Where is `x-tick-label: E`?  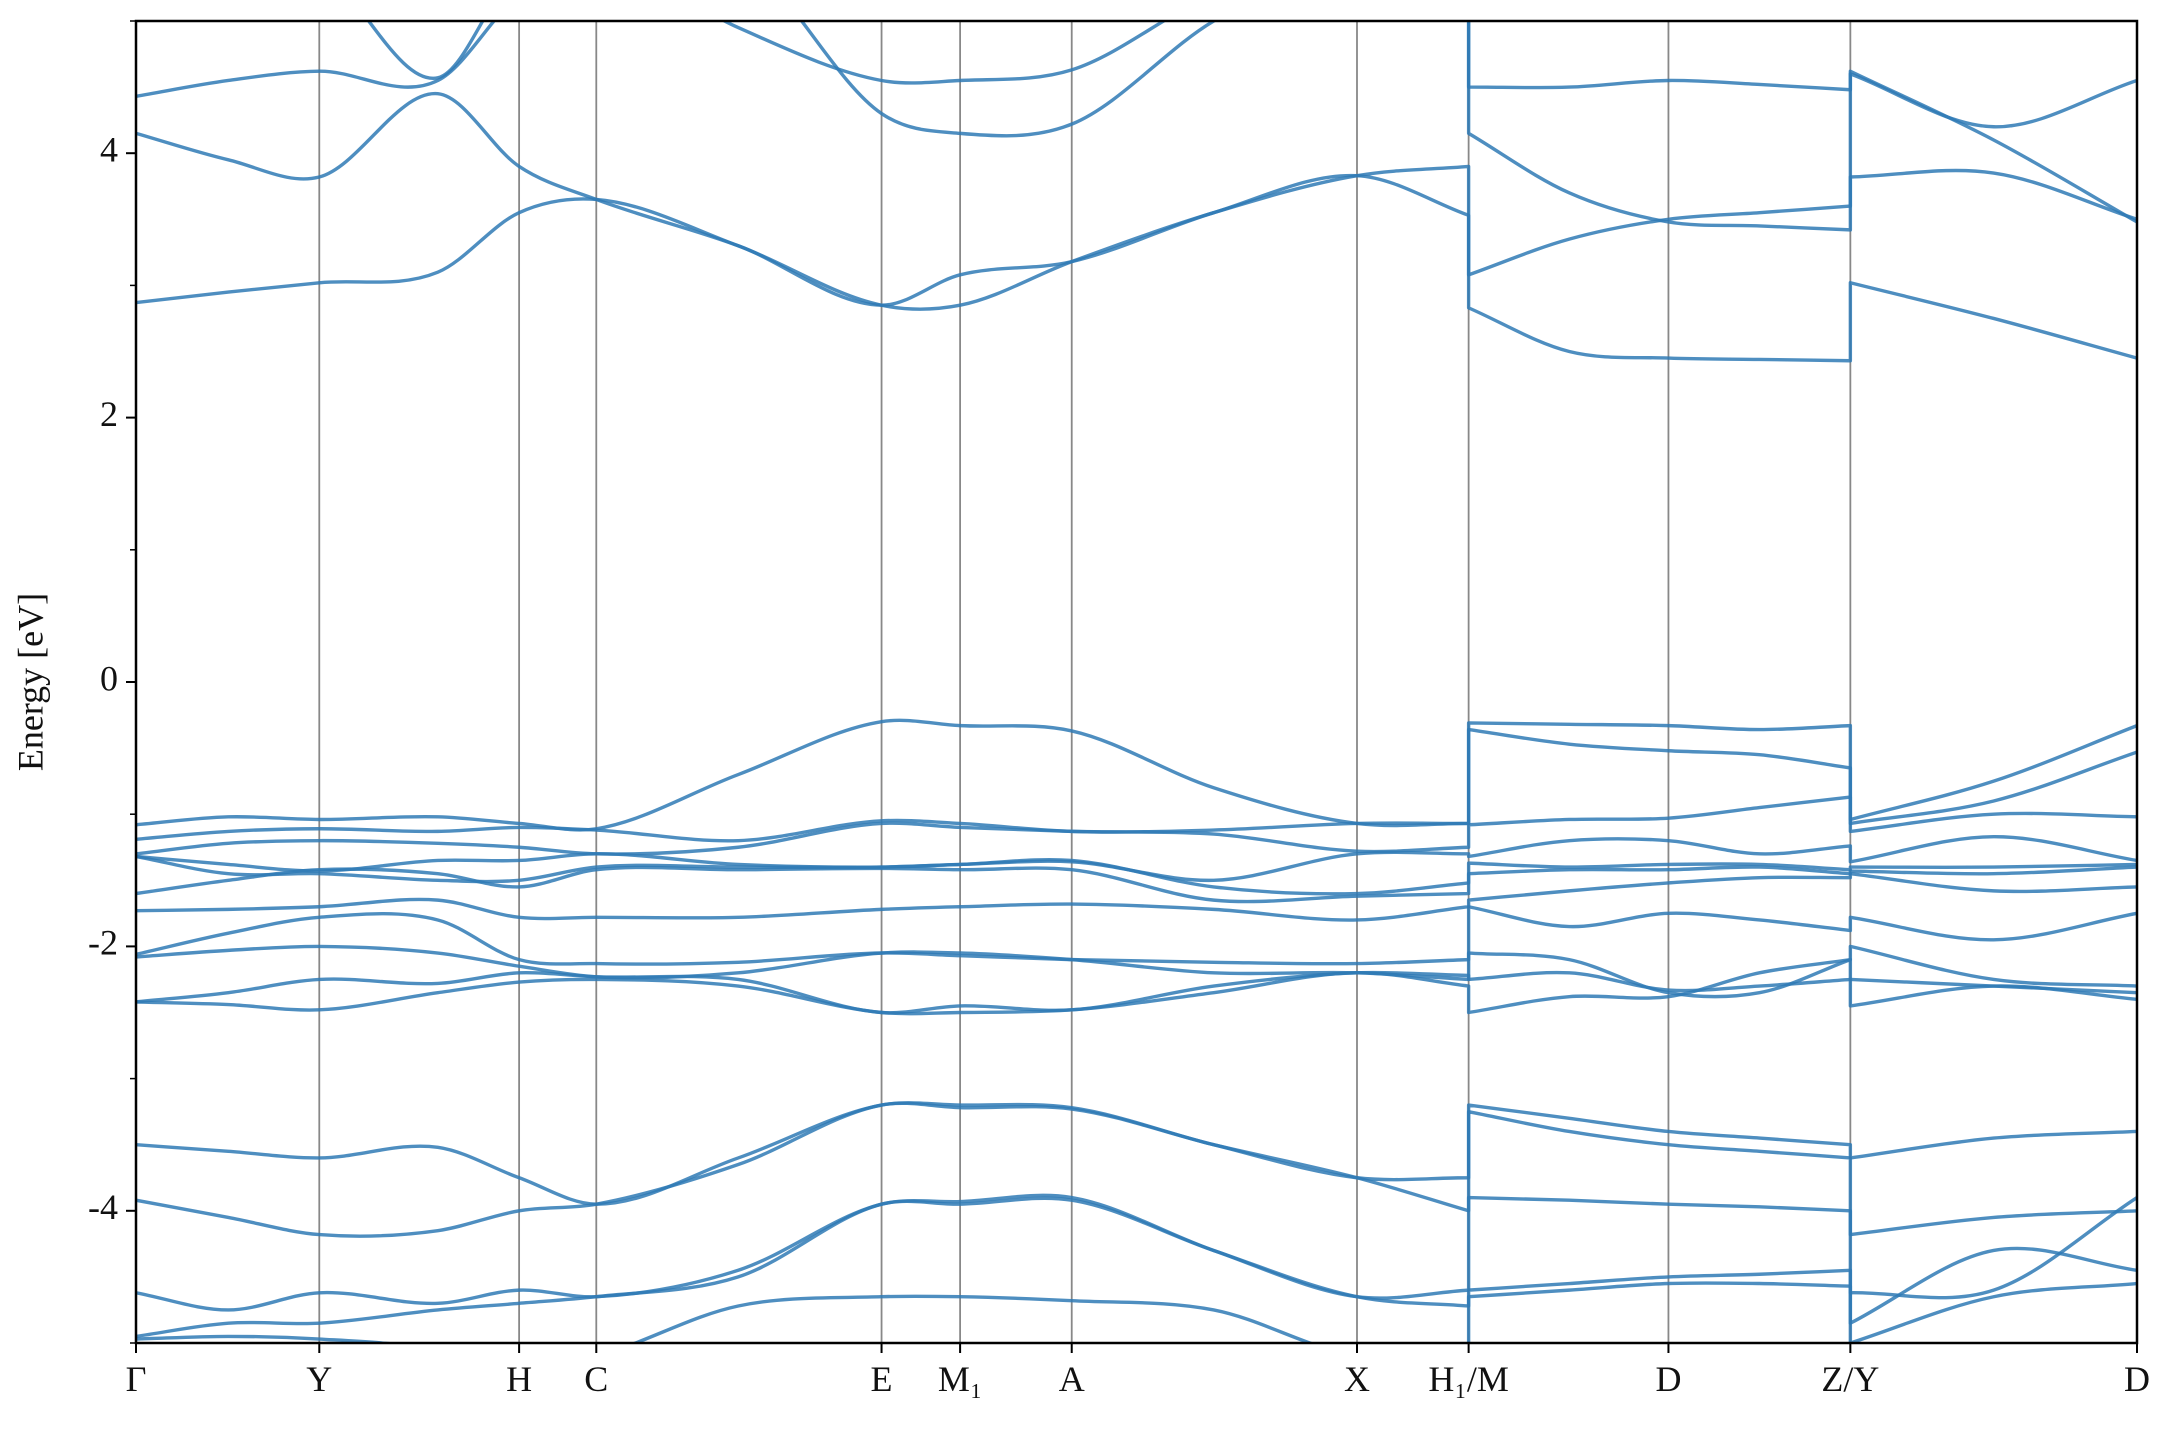
x-tick-label: E is located at coordinates (882, 1379).